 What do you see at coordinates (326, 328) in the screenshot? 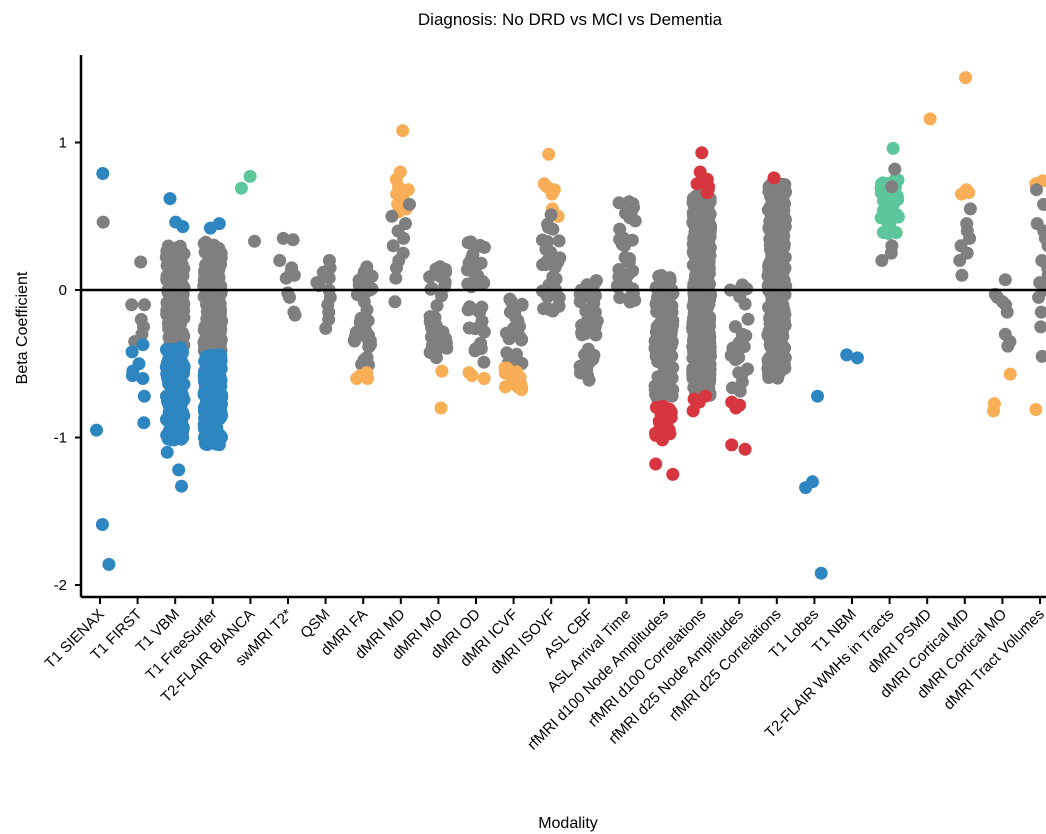
I see `point-qsm` at bounding box center [326, 328].